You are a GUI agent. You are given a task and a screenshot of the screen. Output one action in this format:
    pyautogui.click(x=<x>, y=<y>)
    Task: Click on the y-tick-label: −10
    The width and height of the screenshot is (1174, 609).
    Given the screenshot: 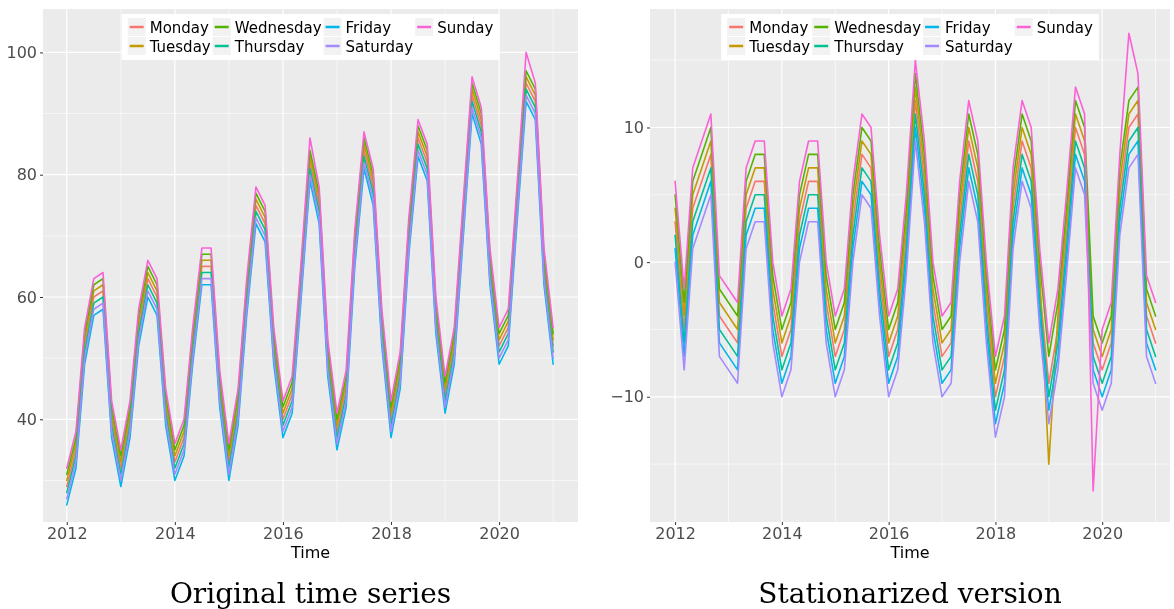 What is the action you would take?
    pyautogui.click(x=627, y=397)
    